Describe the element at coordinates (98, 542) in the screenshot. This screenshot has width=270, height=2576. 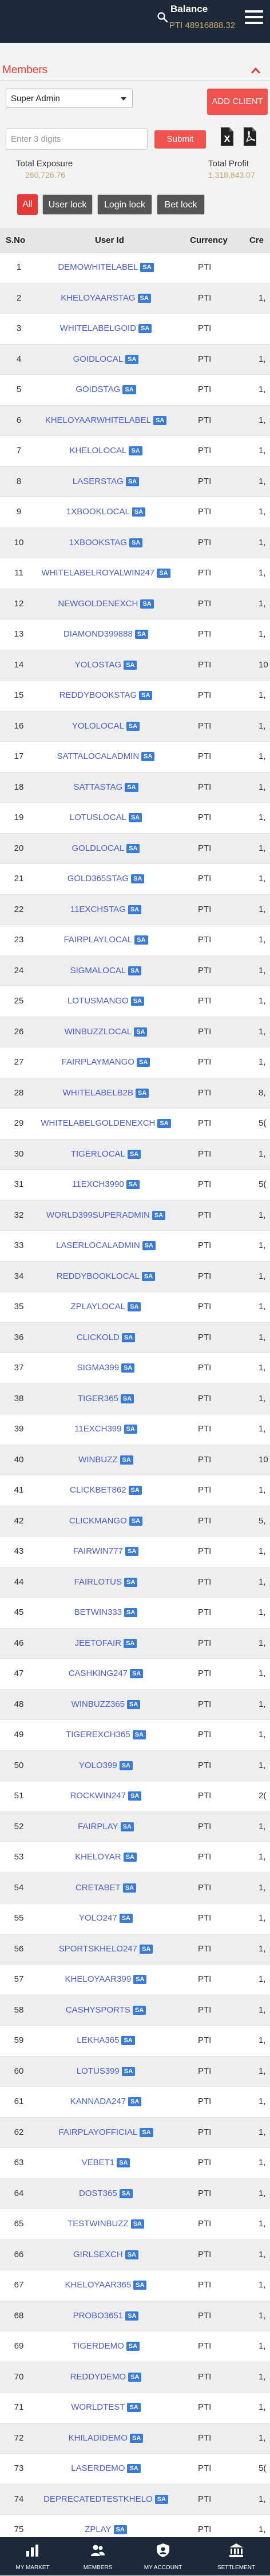
I see `row-user-id-link: 1XBOOKSTAG` at that location.